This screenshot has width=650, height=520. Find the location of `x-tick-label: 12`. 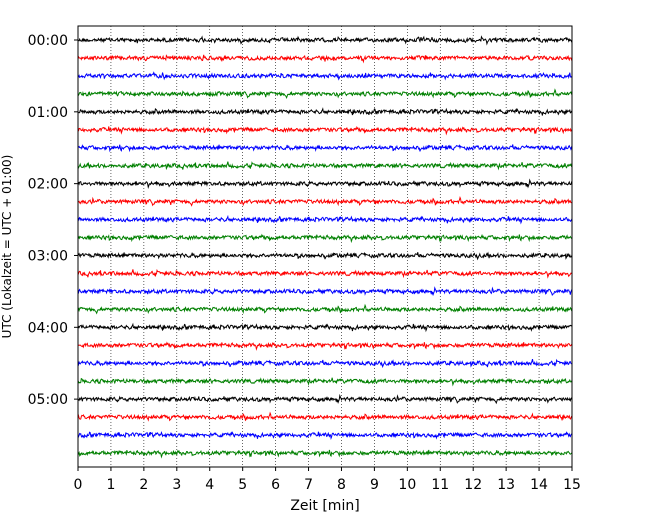

x-tick-label: 12 is located at coordinates (473, 485).